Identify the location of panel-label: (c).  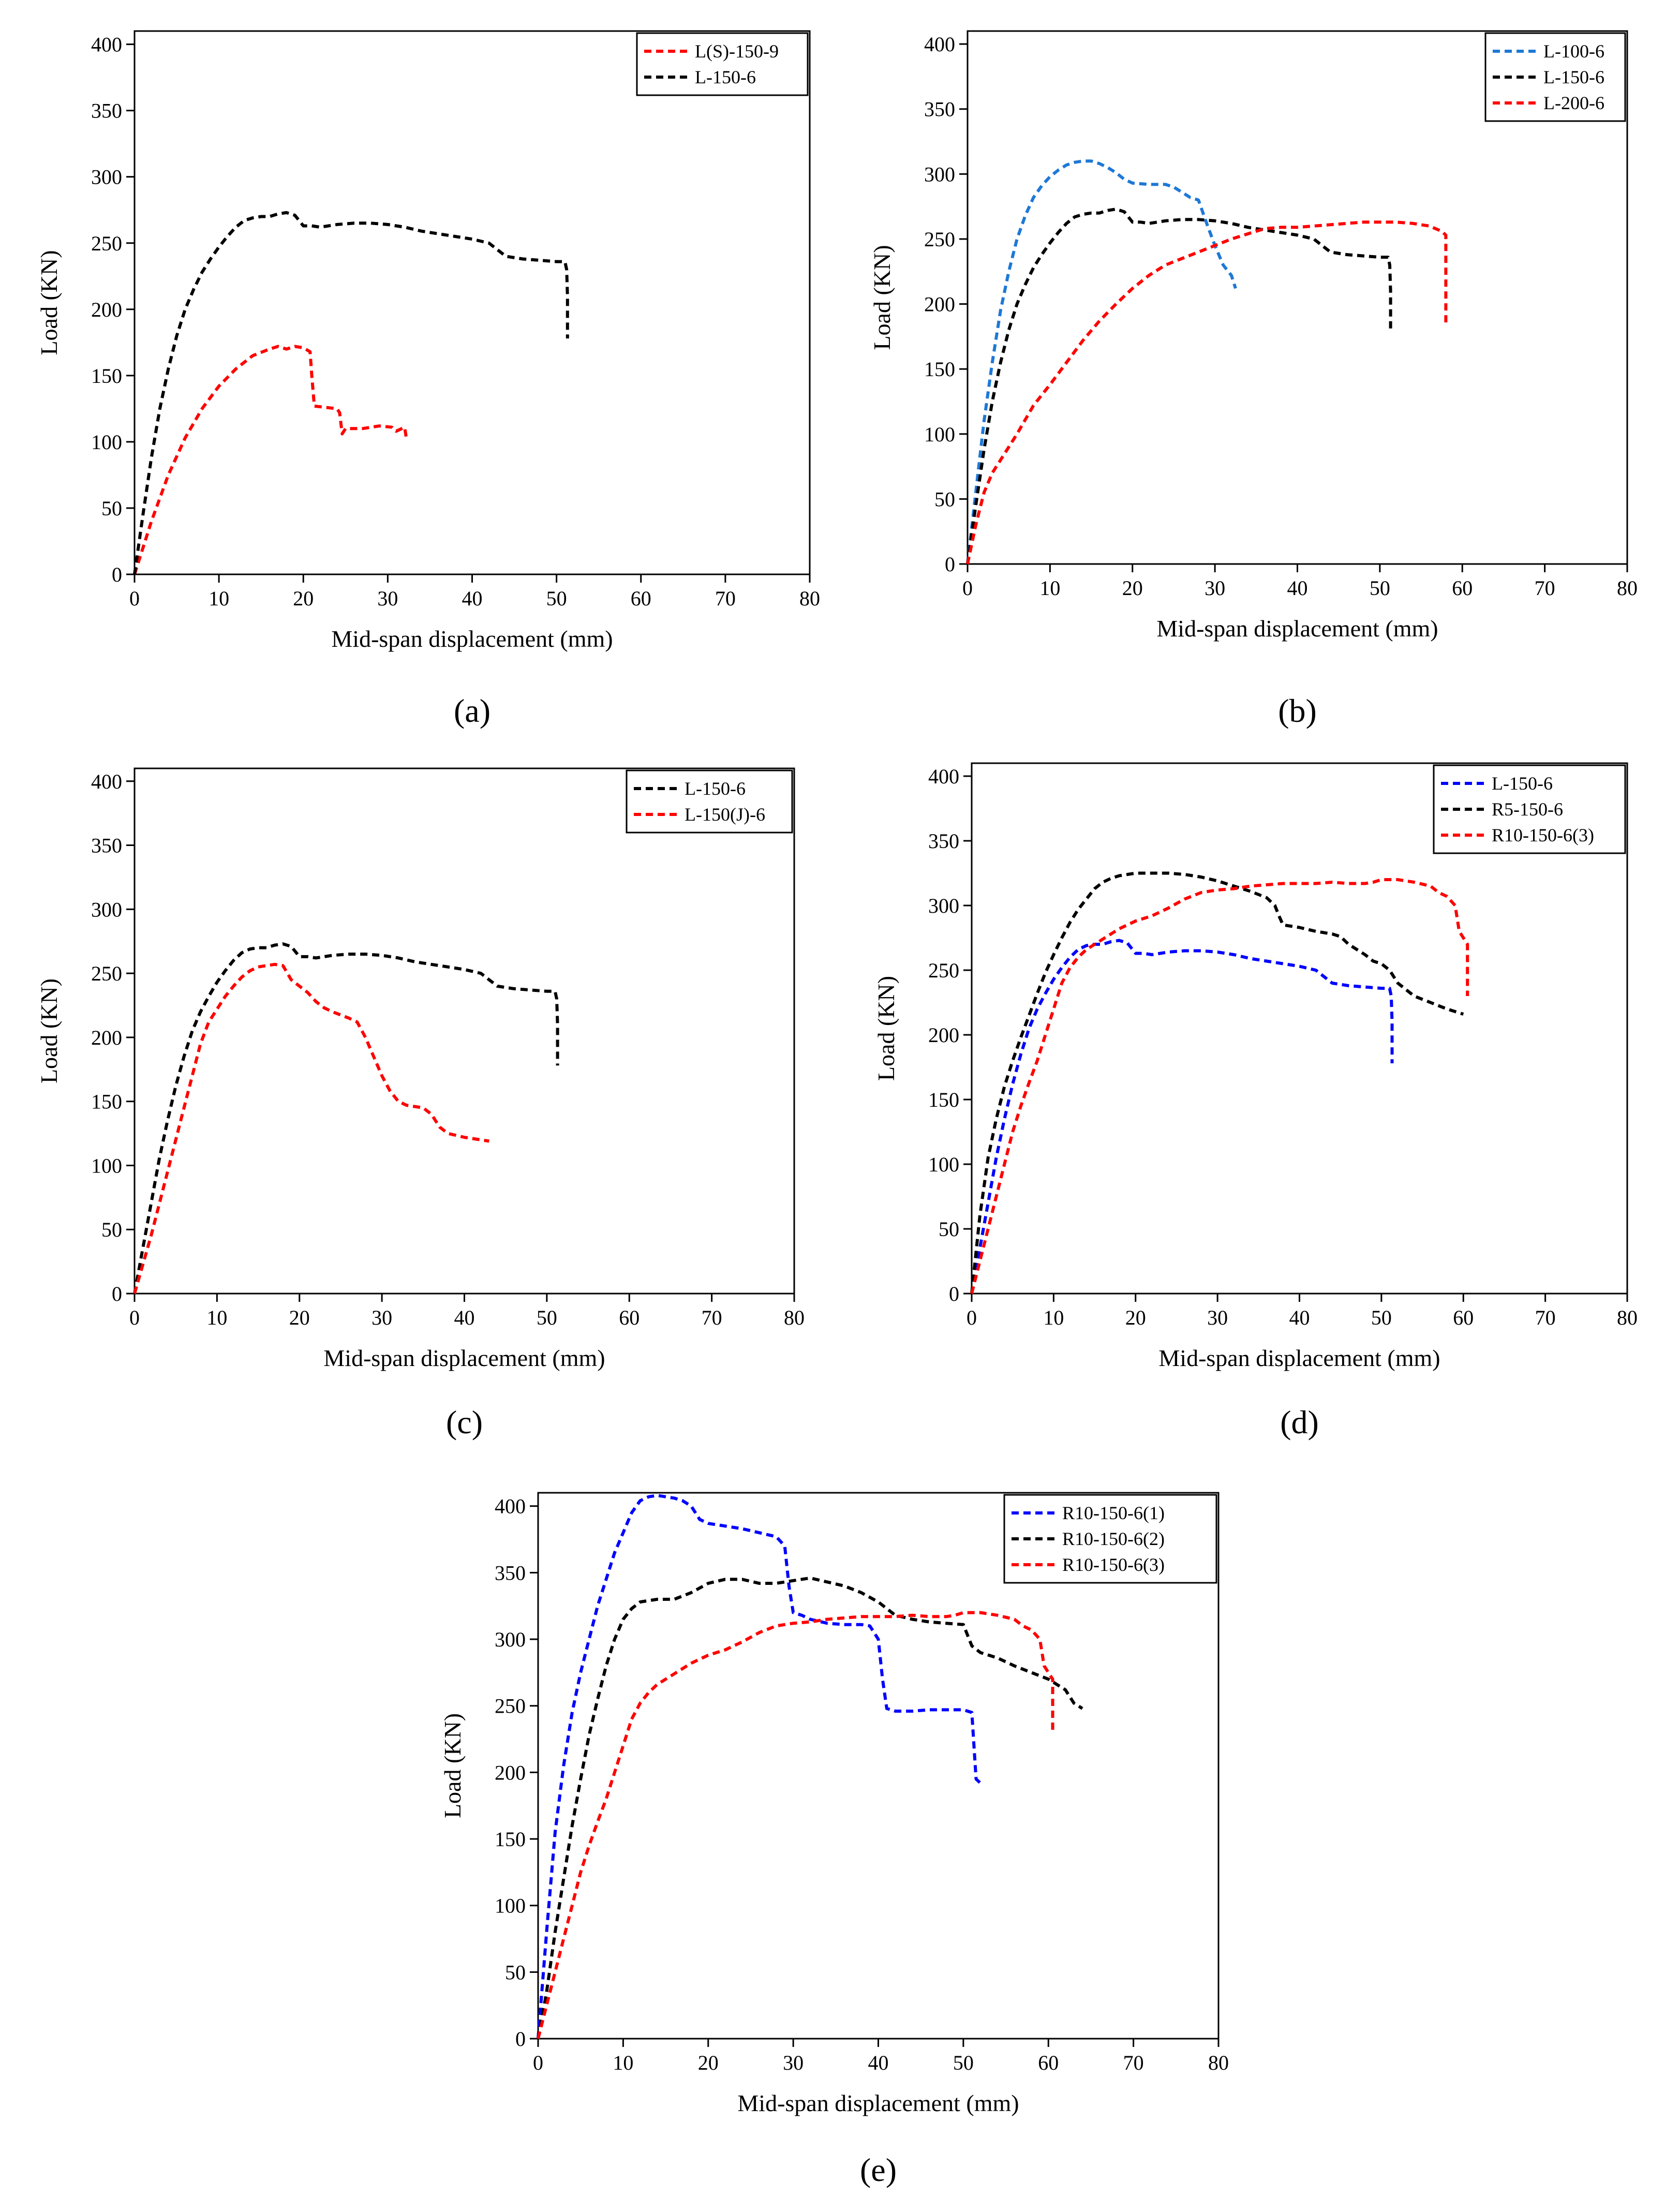
(464, 1422).